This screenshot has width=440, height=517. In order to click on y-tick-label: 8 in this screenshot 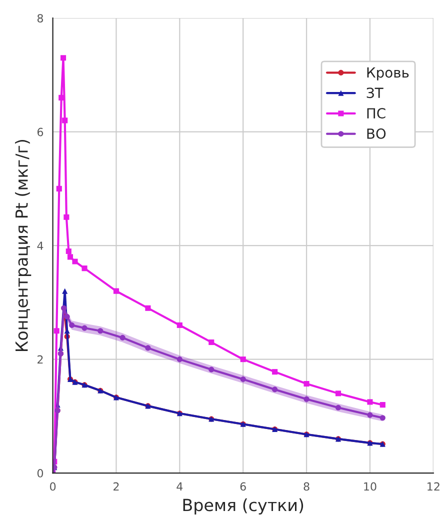, I will do `click(40, 18)`.